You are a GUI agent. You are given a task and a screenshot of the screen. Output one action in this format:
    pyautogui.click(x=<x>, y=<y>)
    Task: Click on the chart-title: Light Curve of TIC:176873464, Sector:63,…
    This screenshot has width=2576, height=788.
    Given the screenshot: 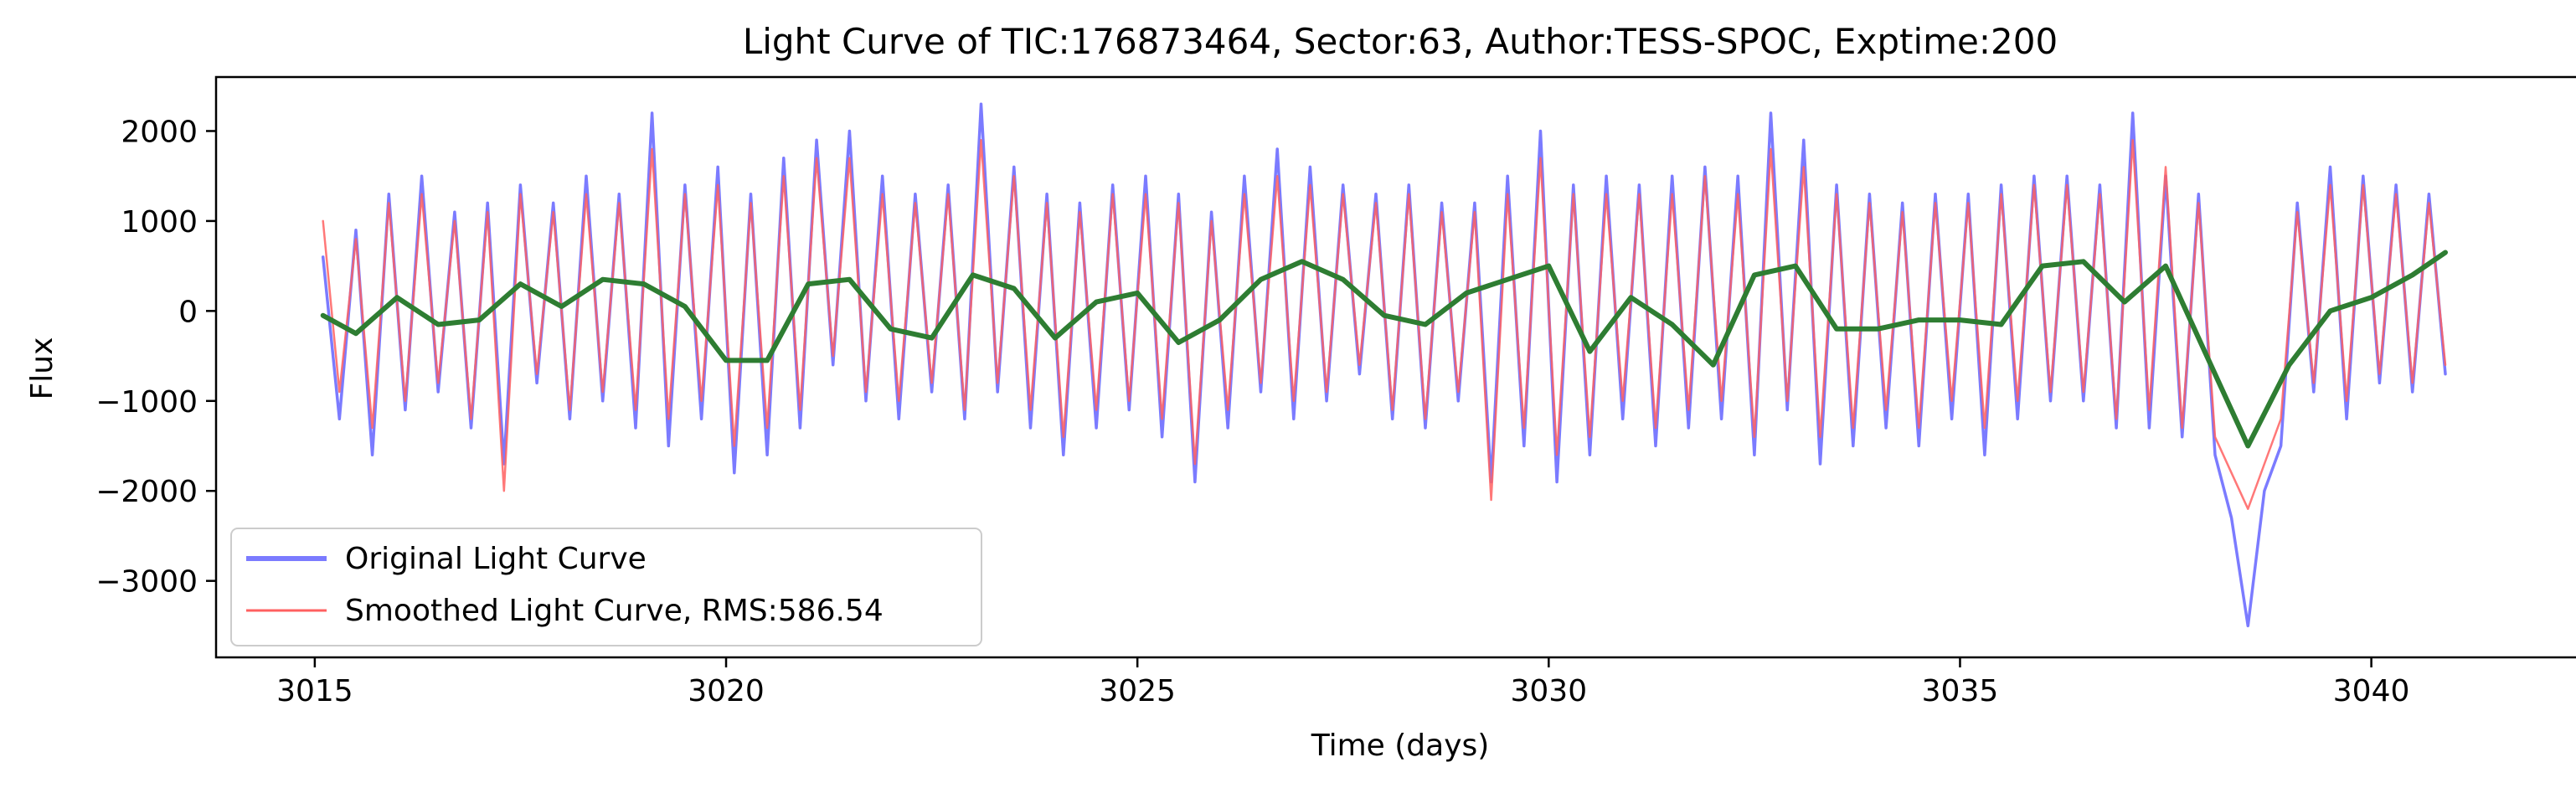 What is the action you would take?
    pyautogui.click(x=1400, y=41)
    